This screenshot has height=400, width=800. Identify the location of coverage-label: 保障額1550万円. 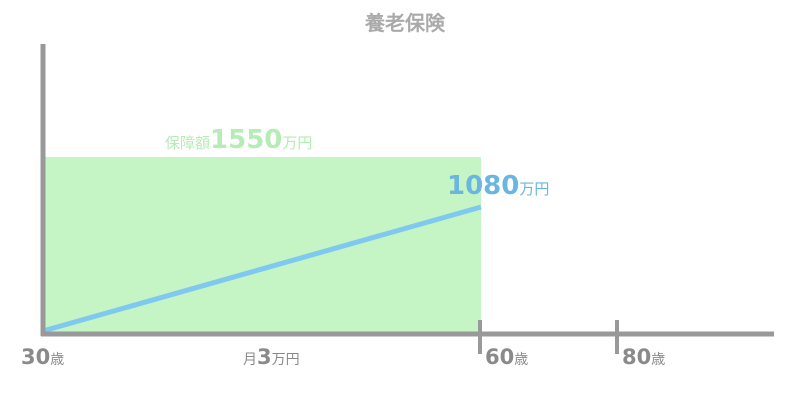
(238, 140).